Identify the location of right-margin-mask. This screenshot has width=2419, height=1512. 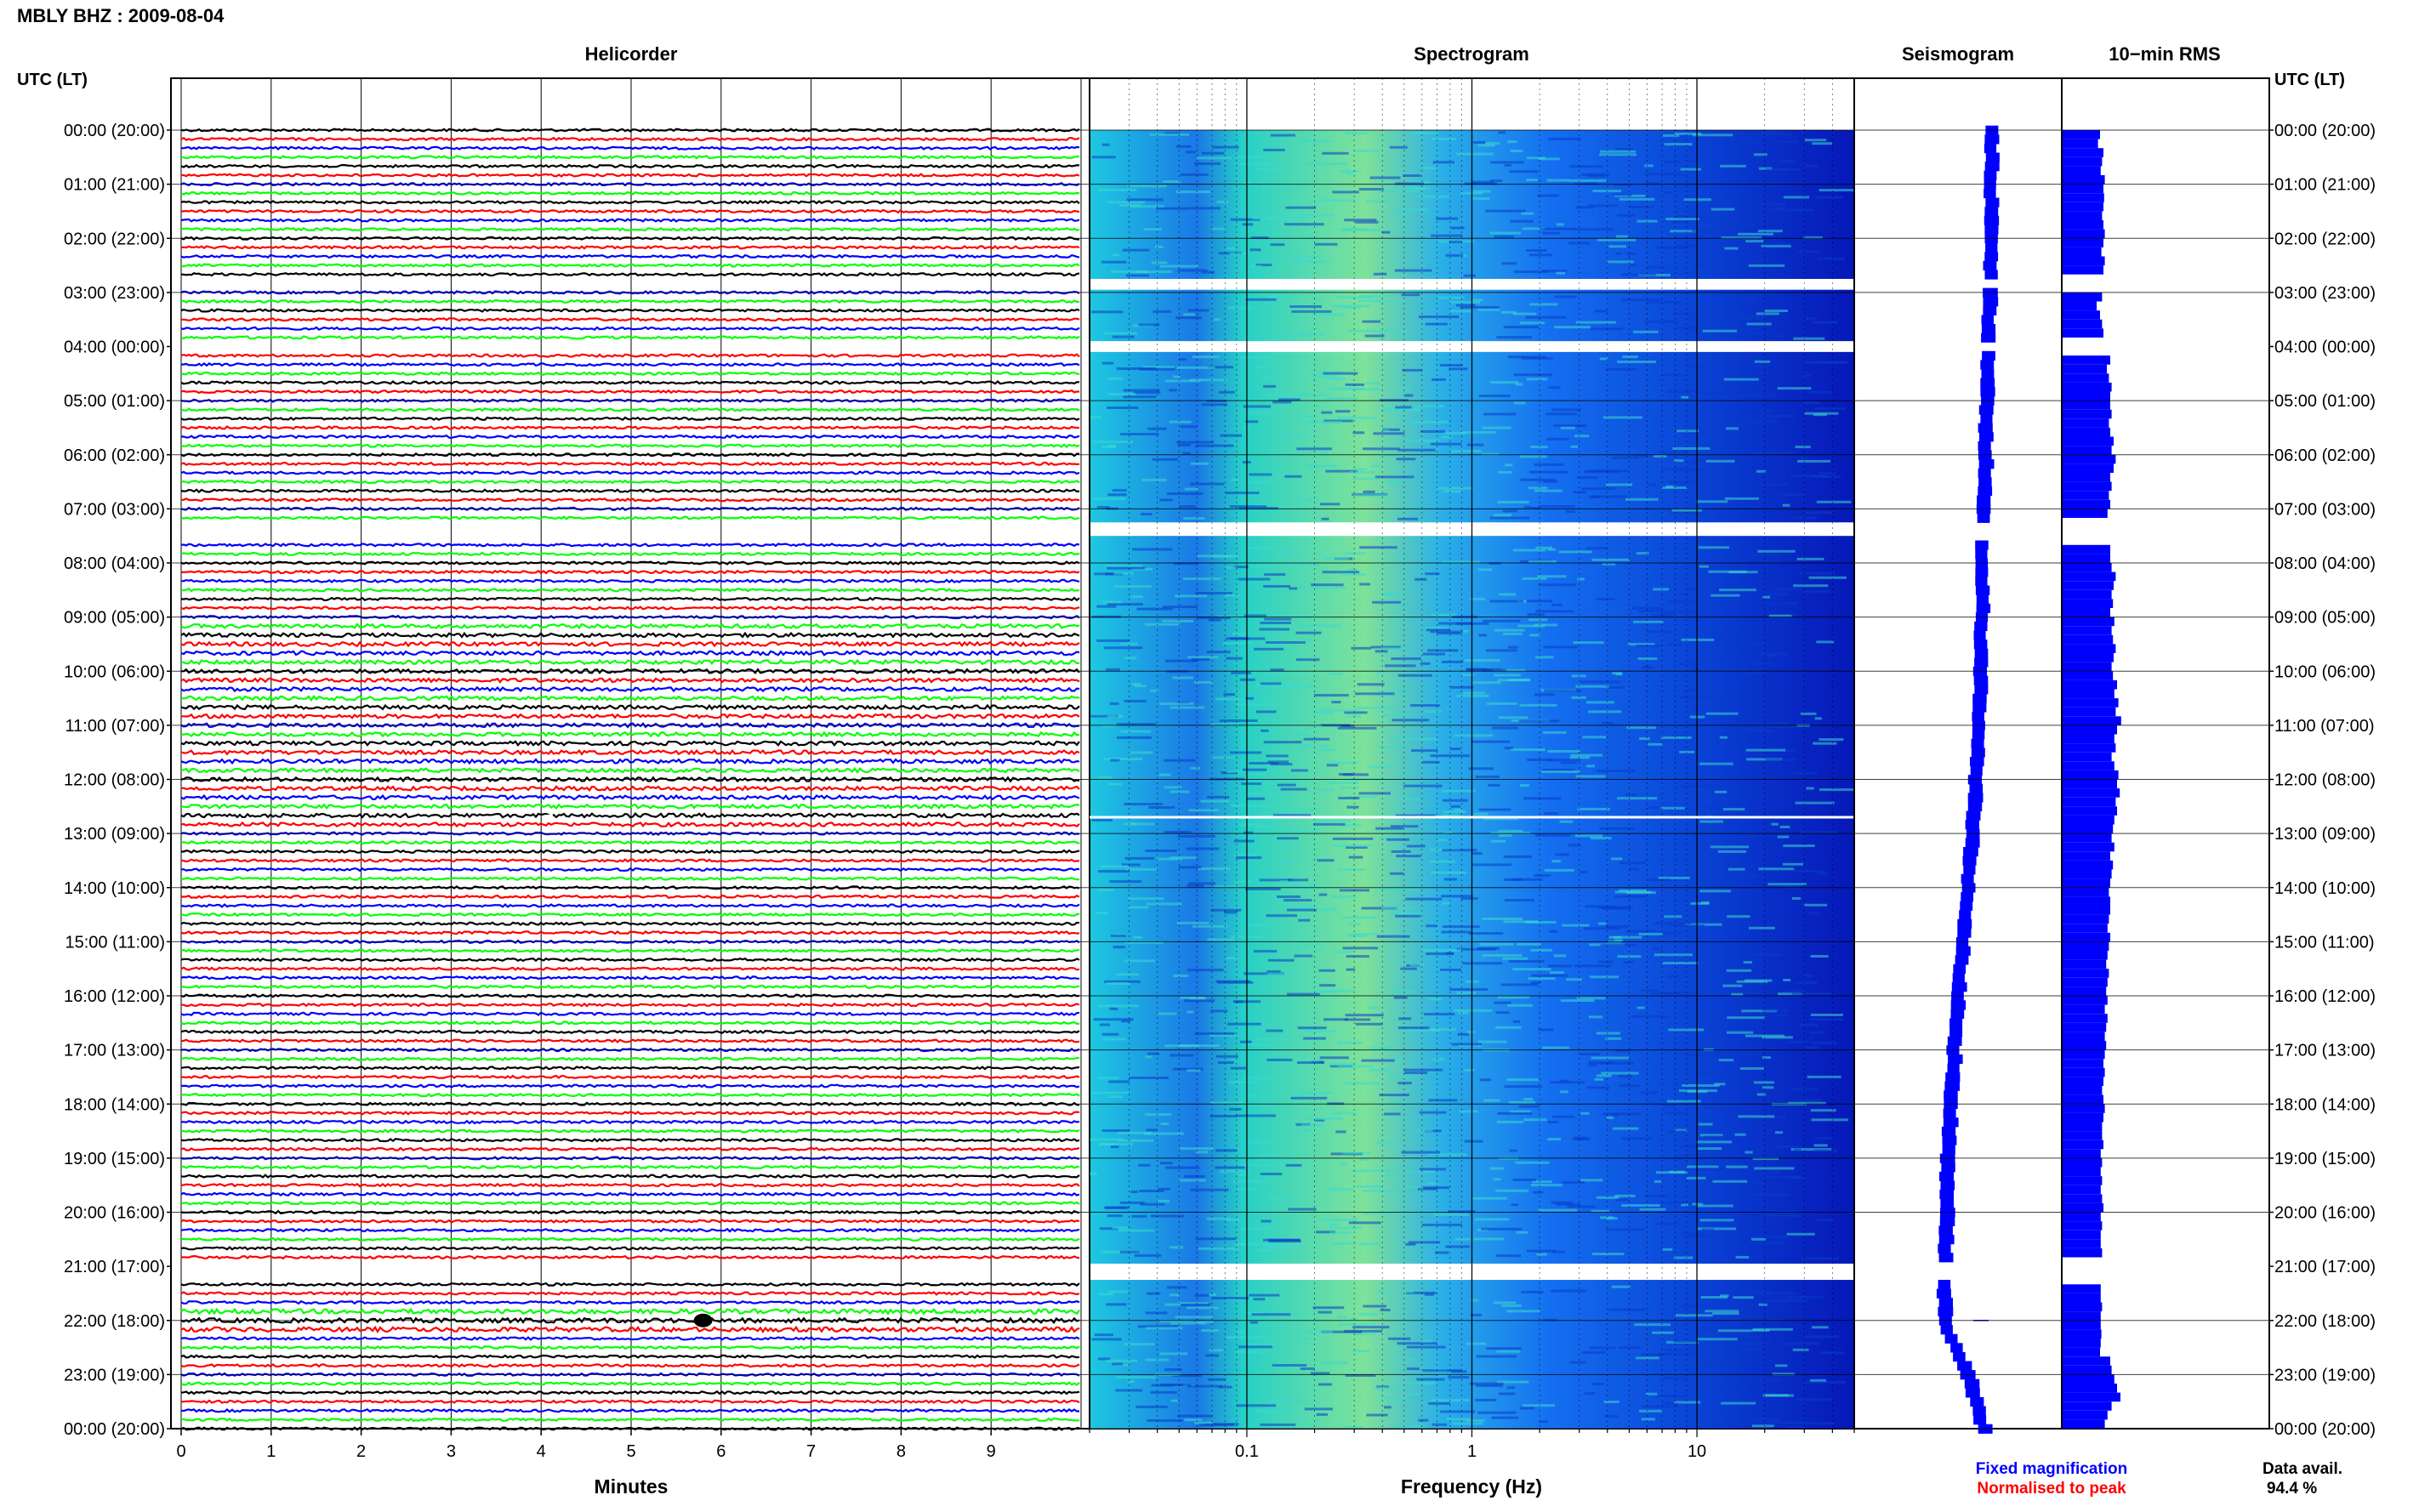
(2400, 756).